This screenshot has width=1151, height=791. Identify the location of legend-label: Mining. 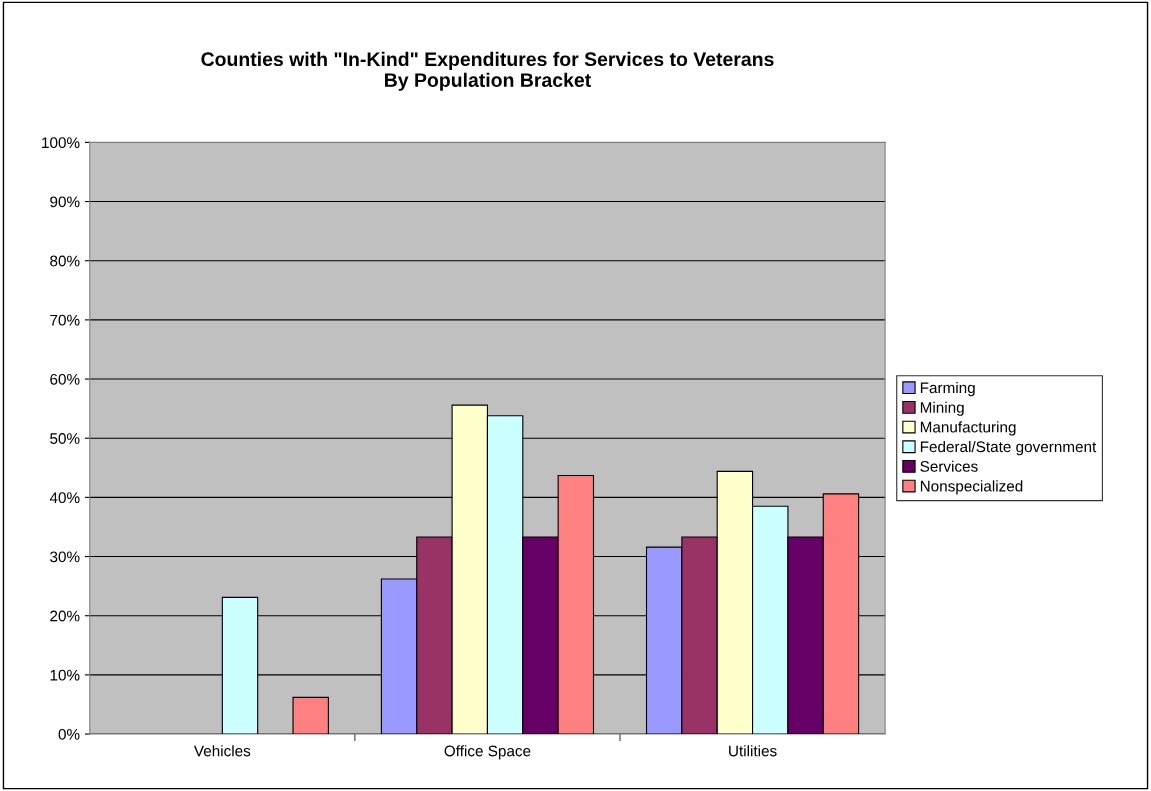
(942, 408).